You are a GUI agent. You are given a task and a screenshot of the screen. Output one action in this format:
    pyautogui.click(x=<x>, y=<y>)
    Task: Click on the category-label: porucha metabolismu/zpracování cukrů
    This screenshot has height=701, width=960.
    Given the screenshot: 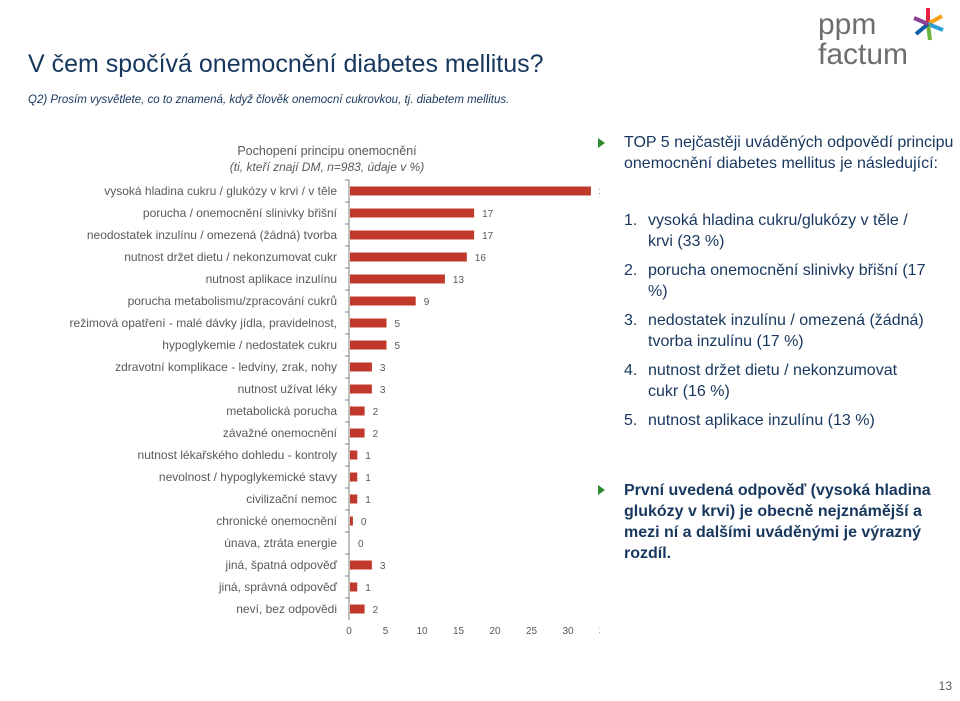 What is the action you would take?
    pyautogui.click(x=232, y=301)
    